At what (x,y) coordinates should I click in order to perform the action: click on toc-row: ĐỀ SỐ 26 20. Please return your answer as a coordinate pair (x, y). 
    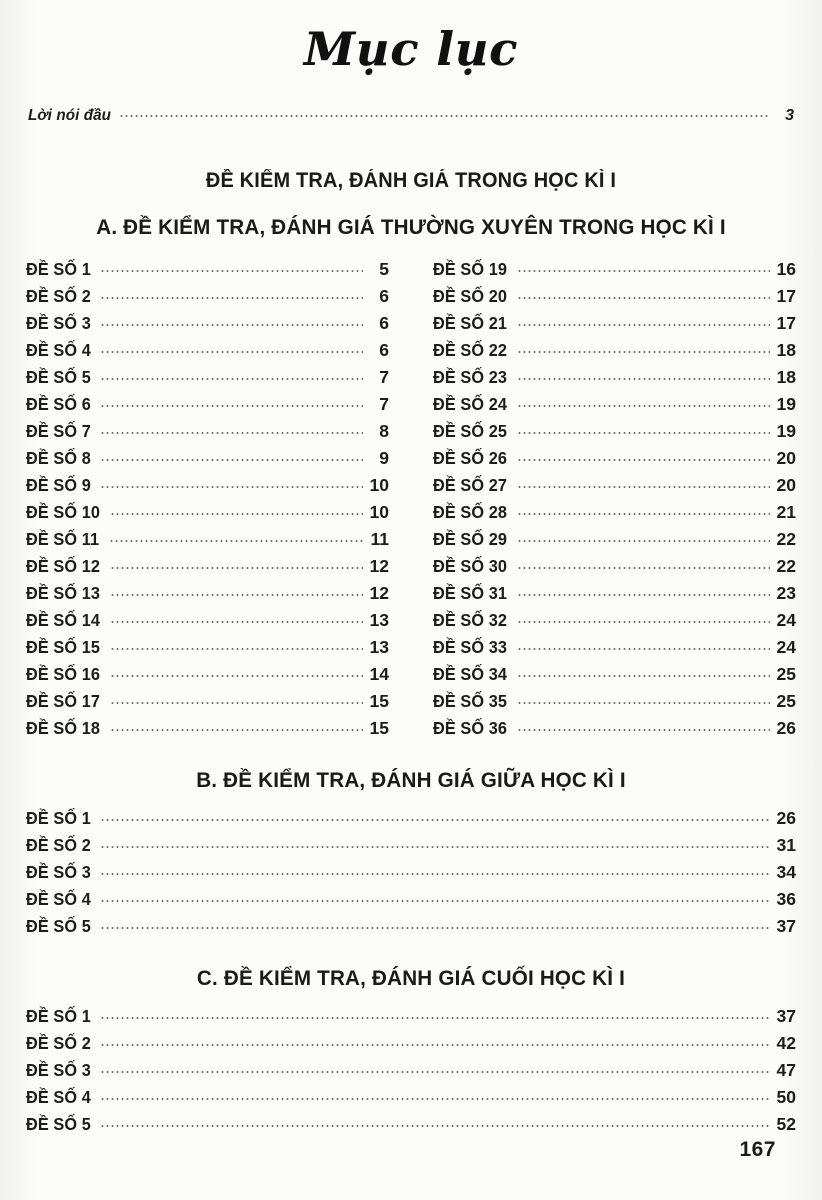
    Looking at the image, I should click on (614, 458).